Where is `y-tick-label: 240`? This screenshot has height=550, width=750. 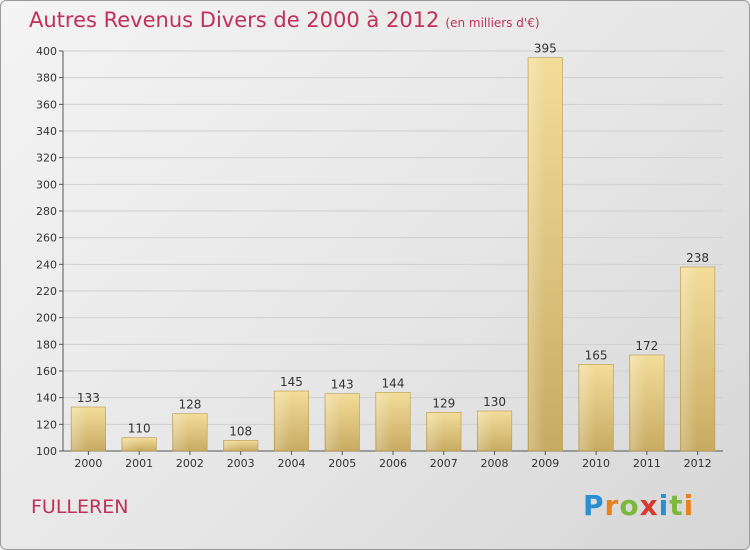
y-tick-label: 240 is located at coordinates (46, 264).